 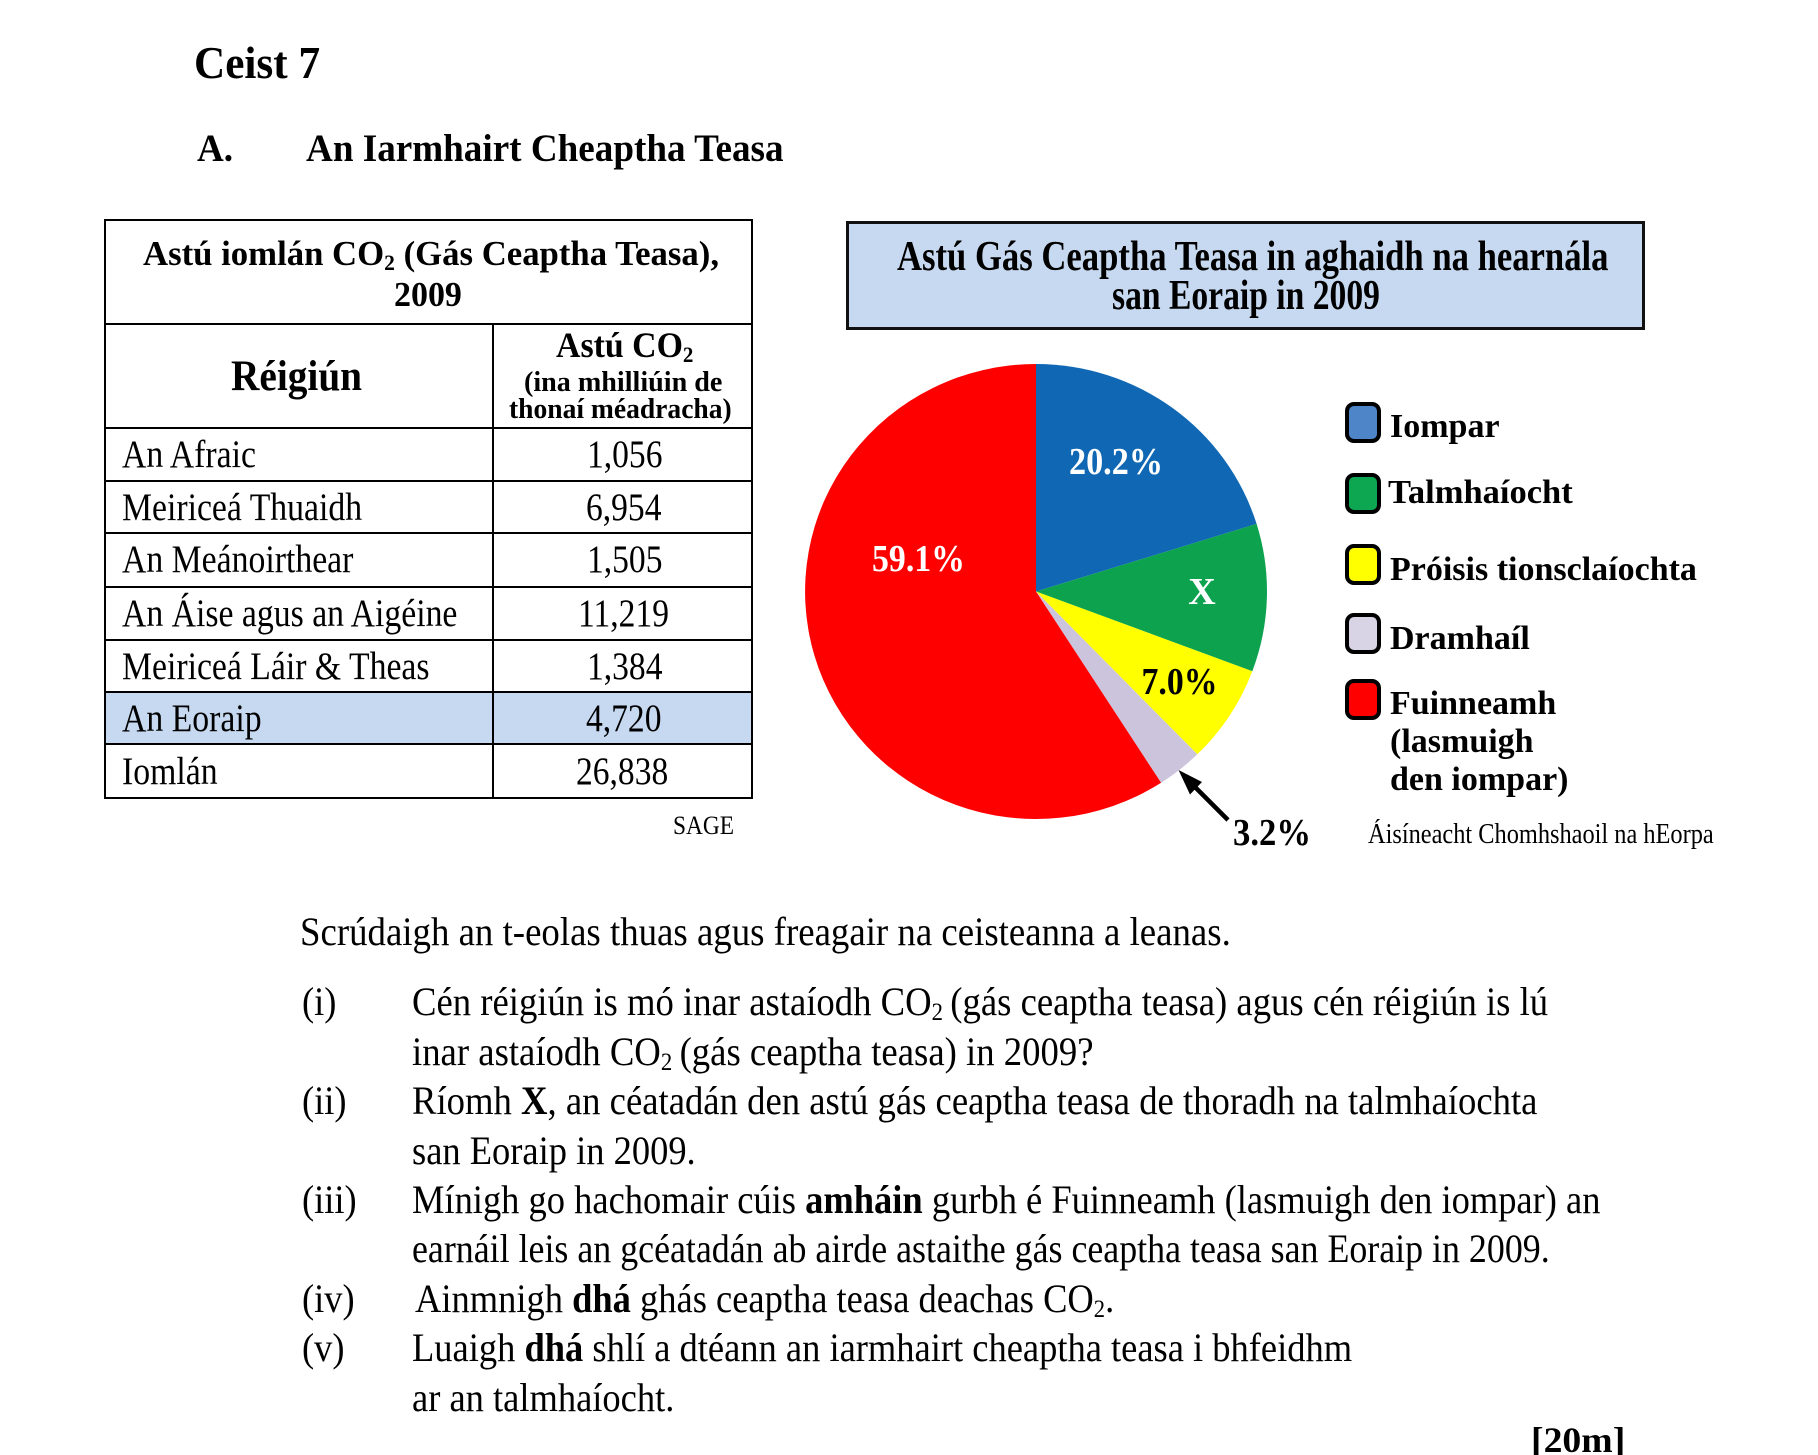 I want to click on svg-text: 3.2%, so click(x=1272, y=833).